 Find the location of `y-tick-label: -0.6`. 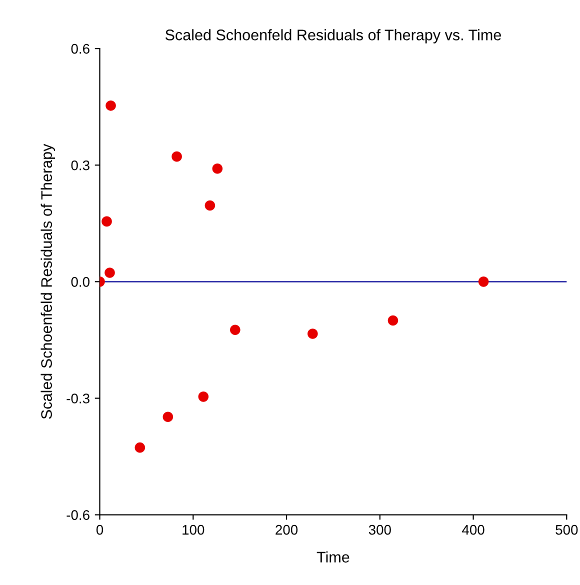

y-tick-label: -0.6 is located at coordinates (78, 515).